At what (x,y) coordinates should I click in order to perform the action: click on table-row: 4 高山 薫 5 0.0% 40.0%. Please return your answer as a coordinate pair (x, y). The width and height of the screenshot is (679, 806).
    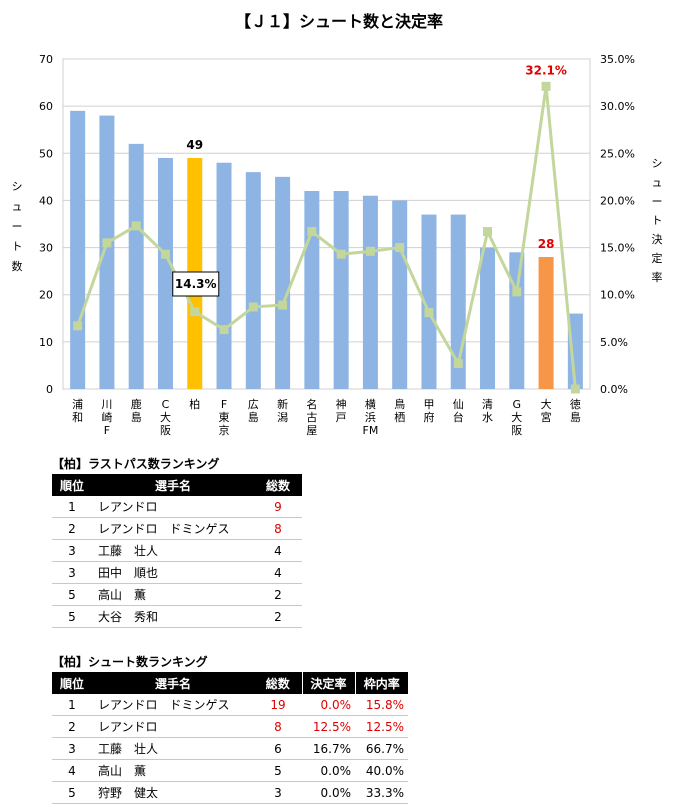
    Looking at the image, I should click on (230, 770).